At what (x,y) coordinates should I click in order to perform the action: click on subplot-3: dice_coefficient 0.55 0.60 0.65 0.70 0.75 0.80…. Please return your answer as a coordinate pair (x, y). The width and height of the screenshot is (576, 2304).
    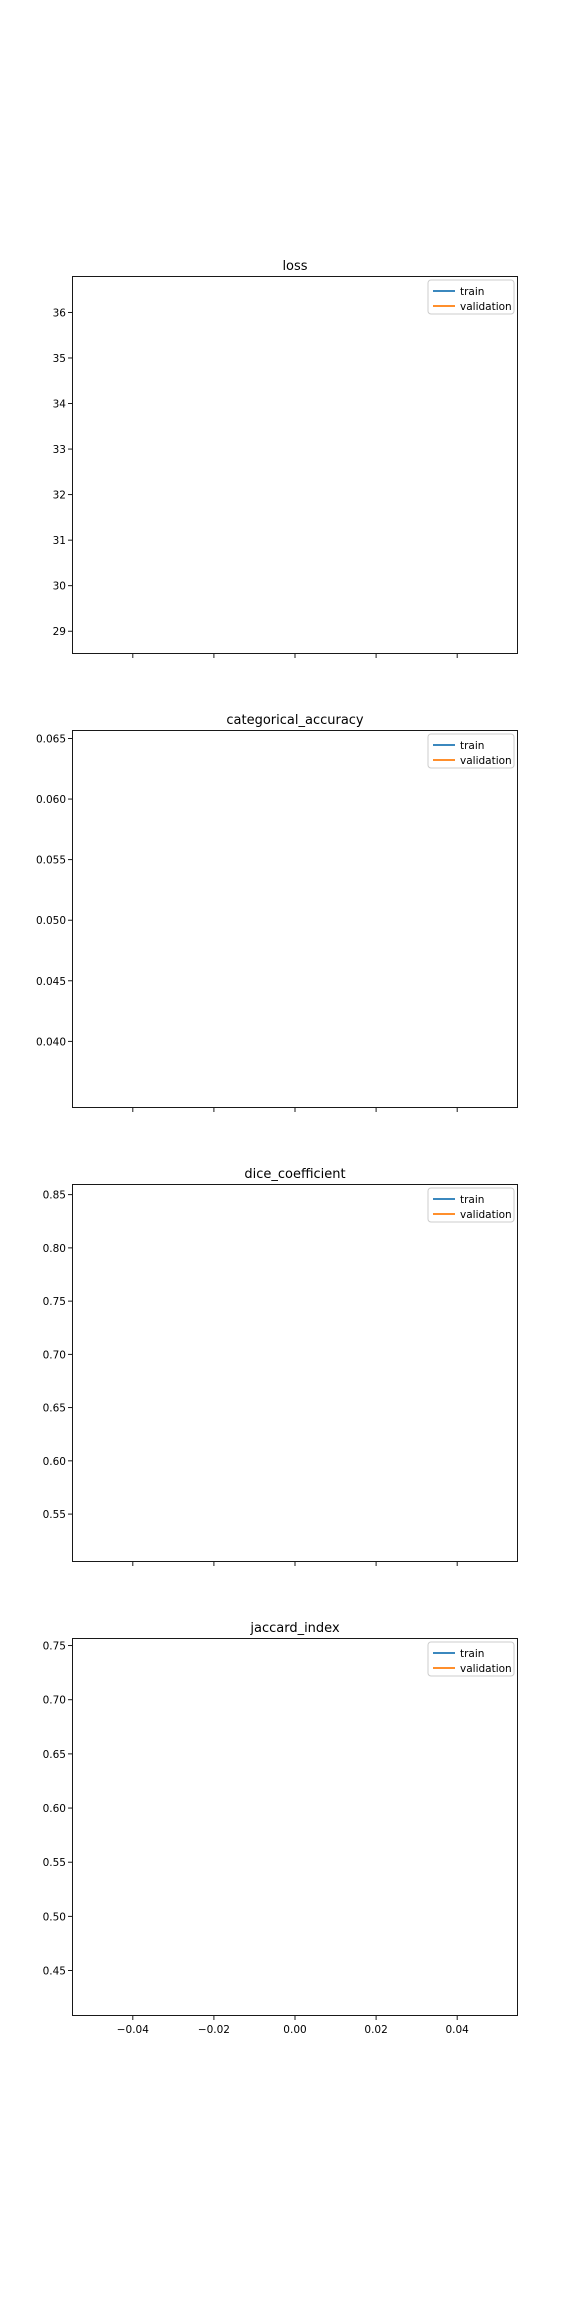
    Looking at the image, I should click on (280, 1366).